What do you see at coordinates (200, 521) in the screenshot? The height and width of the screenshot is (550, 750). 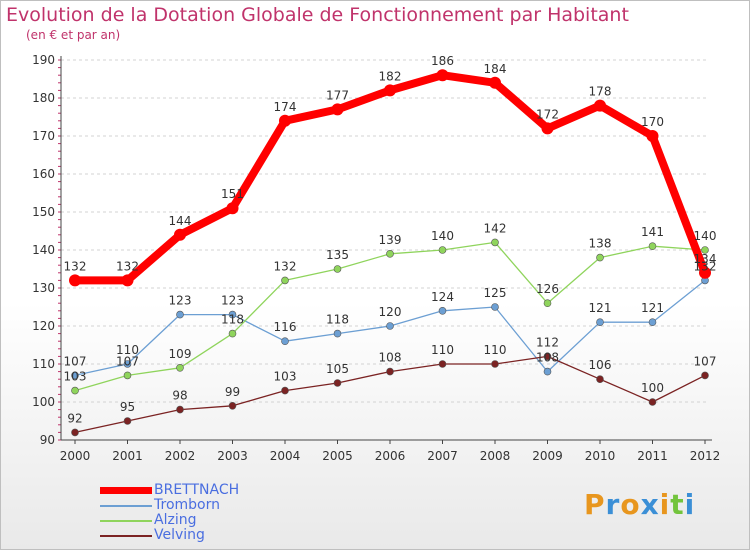 I see `legend-item-alzing: Alzing` at bounding box center [200, 521].